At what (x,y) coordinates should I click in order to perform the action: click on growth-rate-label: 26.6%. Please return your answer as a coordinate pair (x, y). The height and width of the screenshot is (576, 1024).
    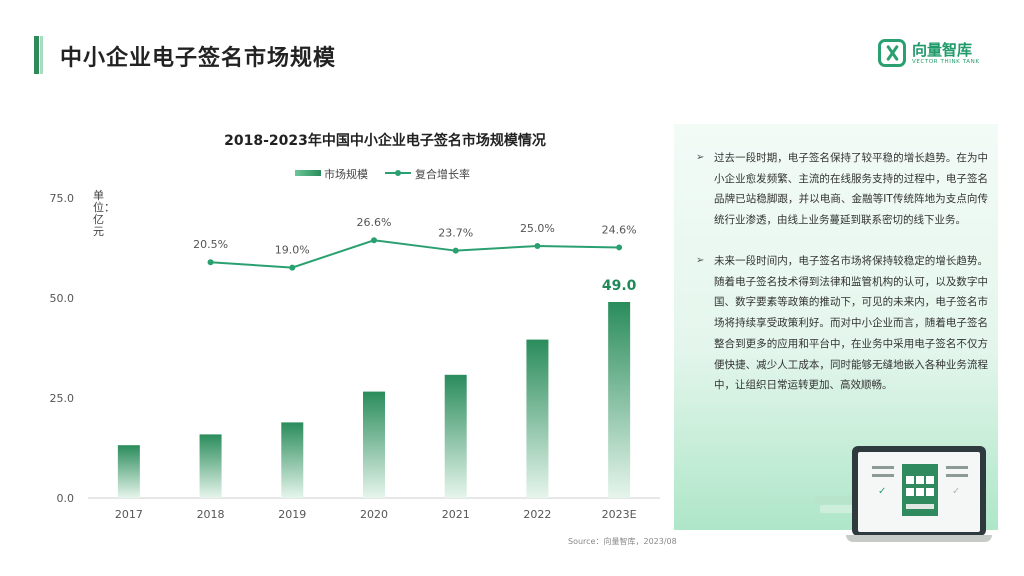
    Looking at the image, I should click on (374, 222).